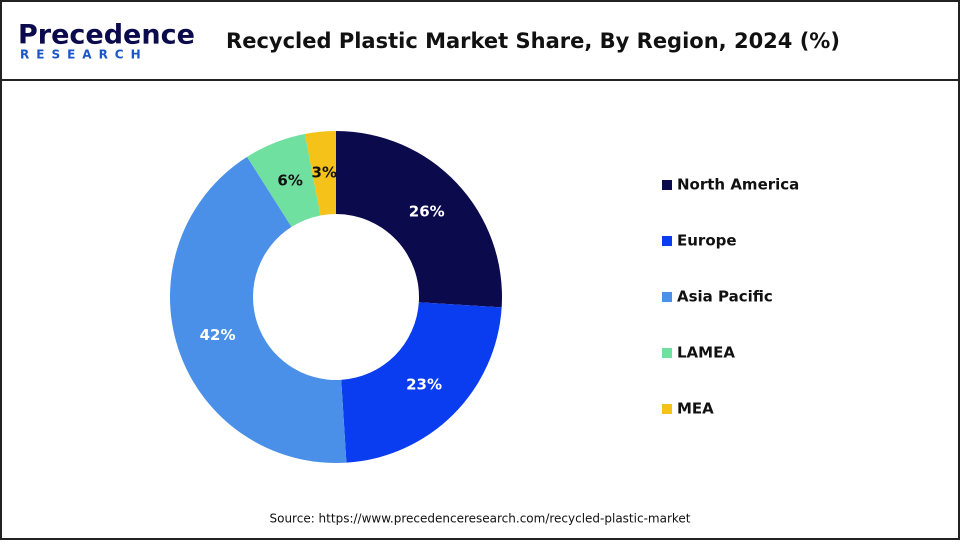  What do you see at coordinates (289, 181) in the screenshot?
I see `value-label: 6%` at bounding box center [289, 181].